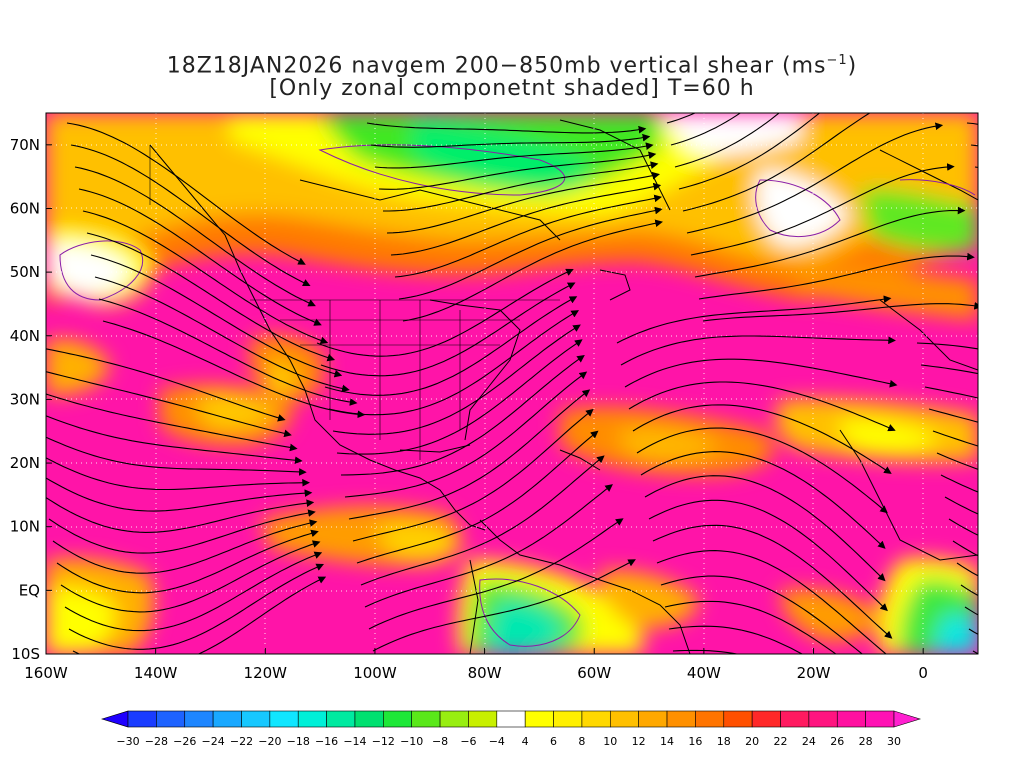 The image size is (1024, 768). What do you see at coordinates (354, 741) in the screenshot?
I see `colorbar-label: −14` at bounding box center [354, 741].